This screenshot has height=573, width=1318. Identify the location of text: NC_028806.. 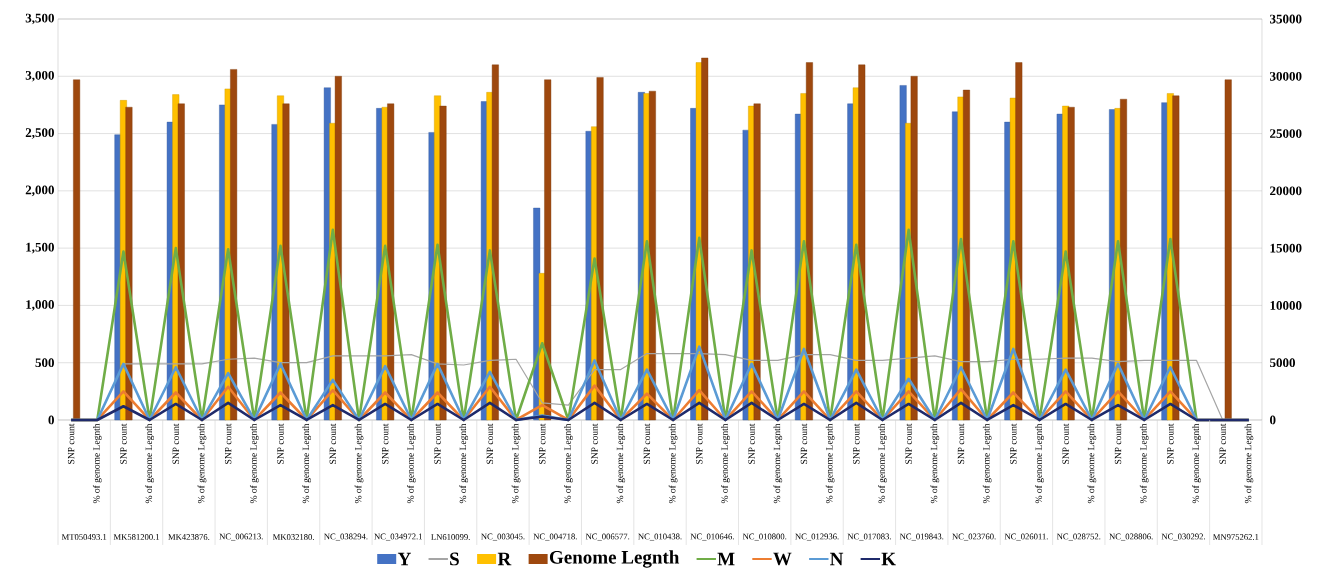
(1131, 537).